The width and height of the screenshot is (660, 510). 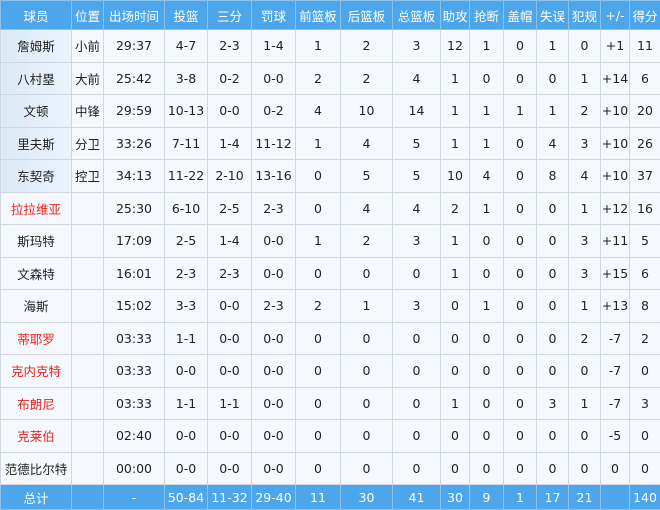 What do you see at coordinates (36, 143) in the screenshot?
I see `player-name: 里夫斯` at bounding box center [36, 143].